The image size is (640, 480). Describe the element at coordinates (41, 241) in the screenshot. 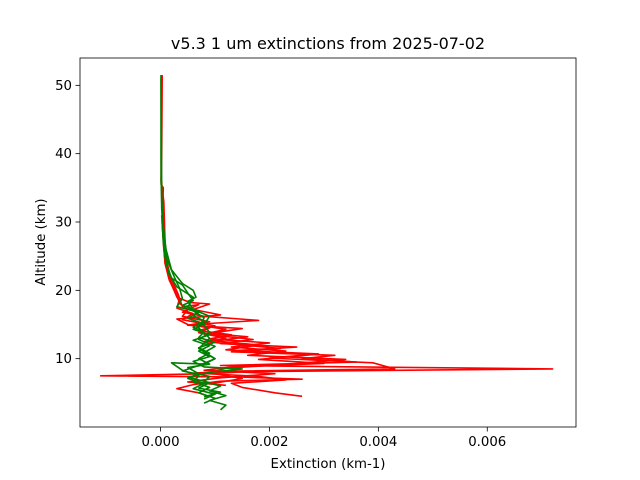

I see `y-axis-label: Altitude (km)` at that location.